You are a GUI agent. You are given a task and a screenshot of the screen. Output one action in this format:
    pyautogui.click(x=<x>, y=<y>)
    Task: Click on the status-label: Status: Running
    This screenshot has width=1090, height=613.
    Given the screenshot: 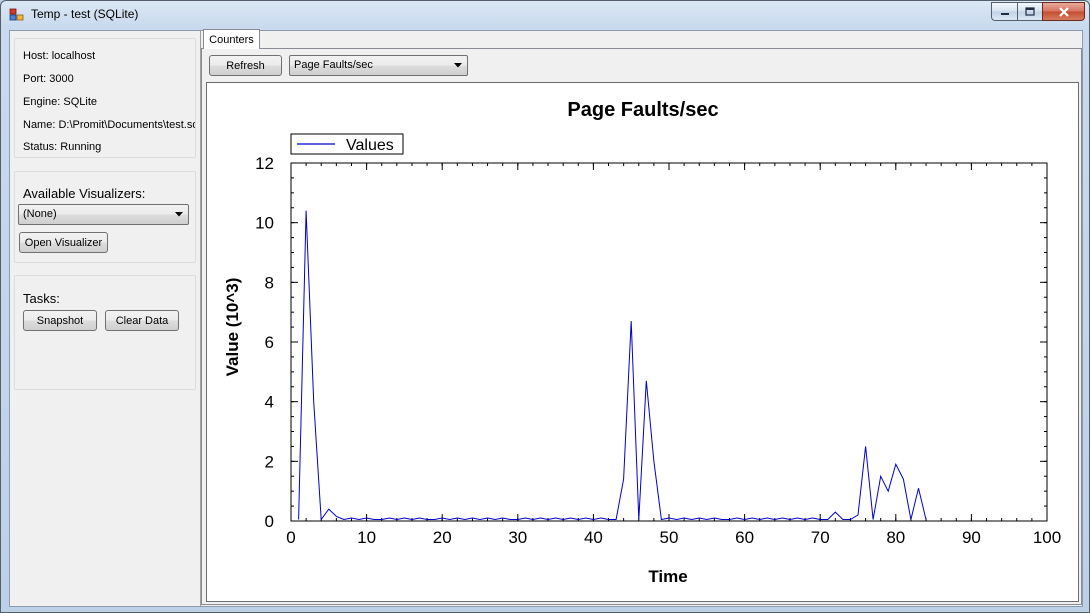 What is the action you would take?
    pyautogui.click(x=62, y=147)
    